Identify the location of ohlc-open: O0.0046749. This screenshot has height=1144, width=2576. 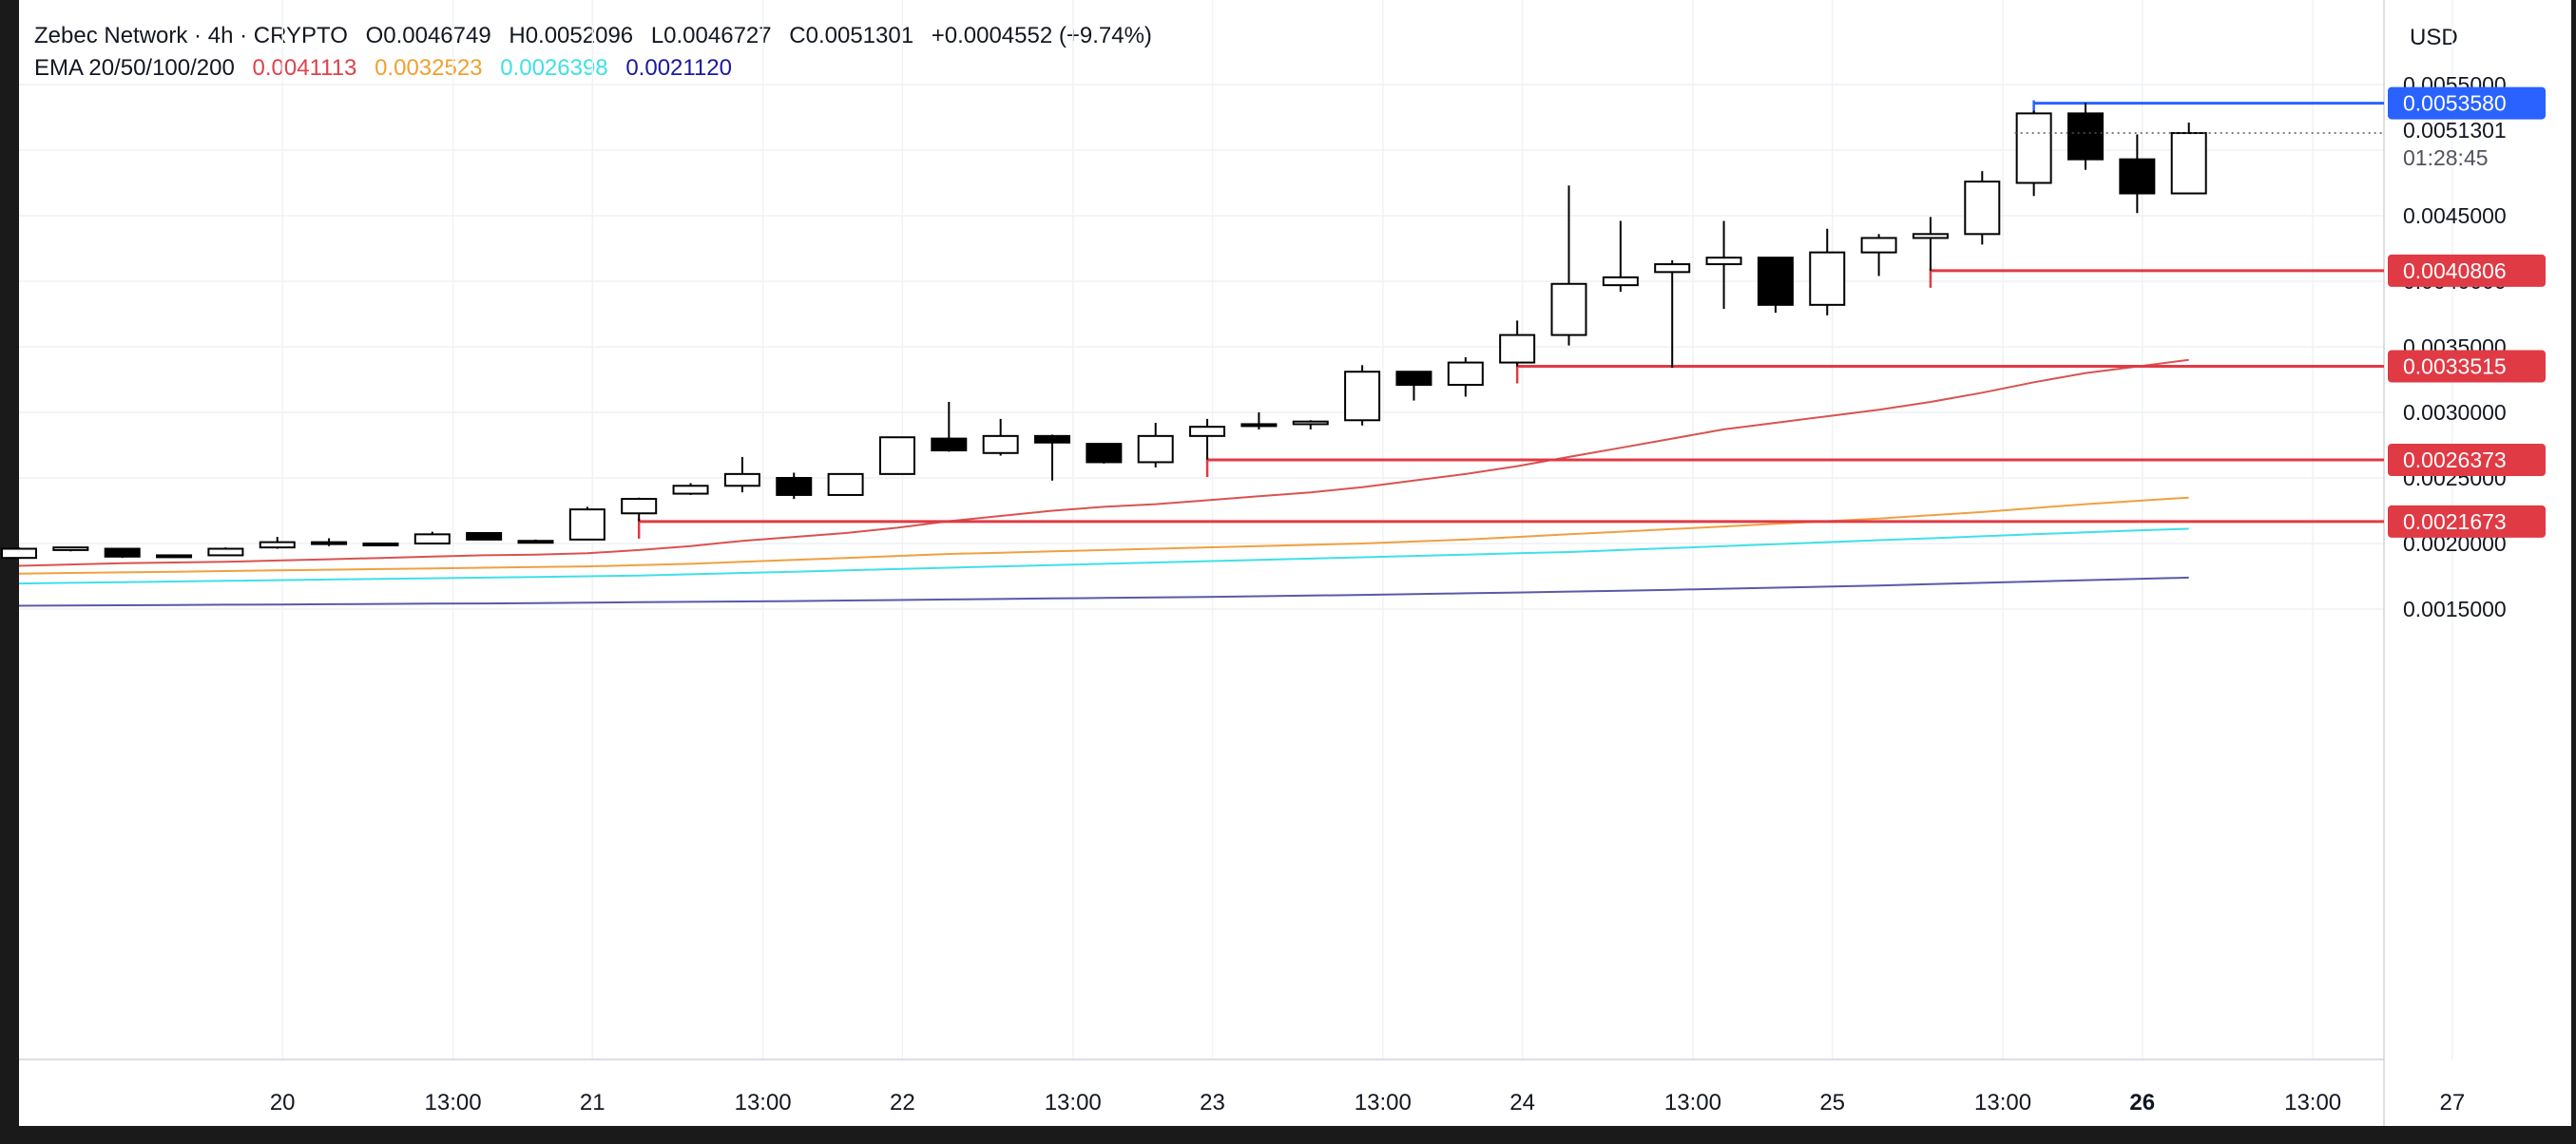
(428, 35).